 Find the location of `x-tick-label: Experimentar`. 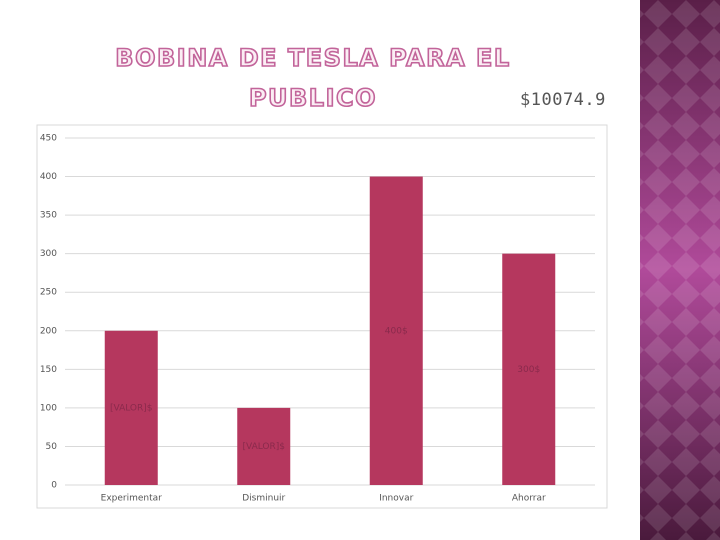

x-tick-label: Experimentar is located at coordinates (132, 499).